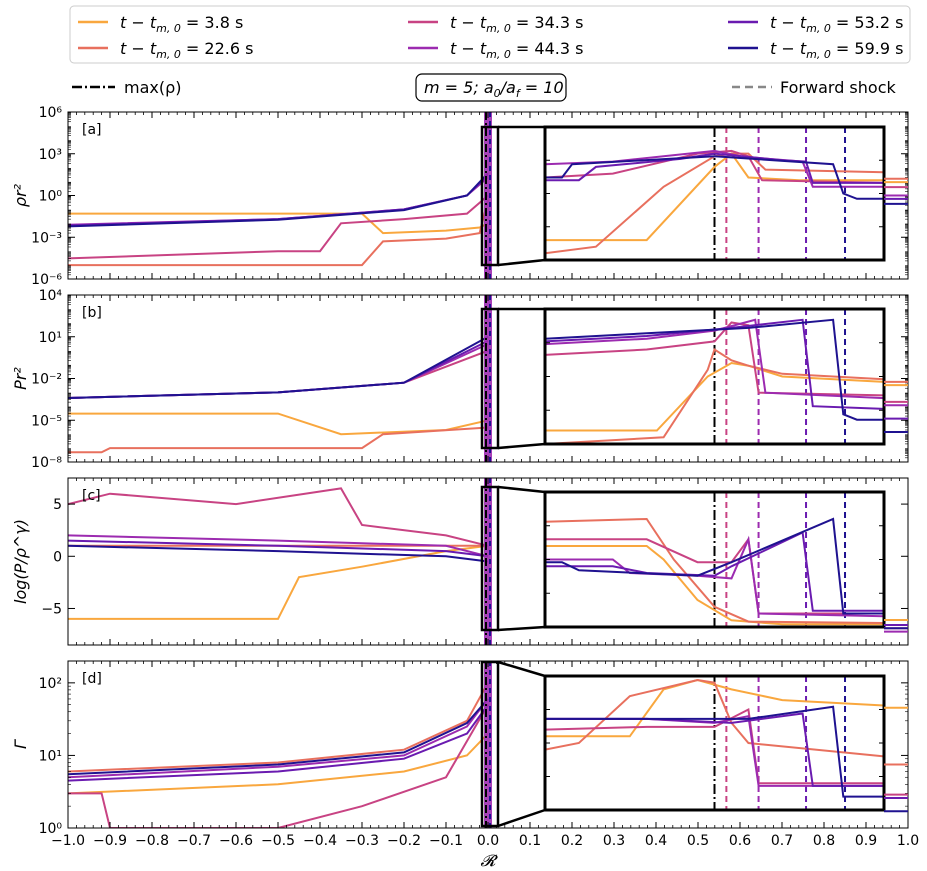 This screenshot has height=871, width=927. Describe the element at coordinates (181, 24) in the screenshot. I see `legend-label: t − tm, 0 = 3.8 s` at that location.